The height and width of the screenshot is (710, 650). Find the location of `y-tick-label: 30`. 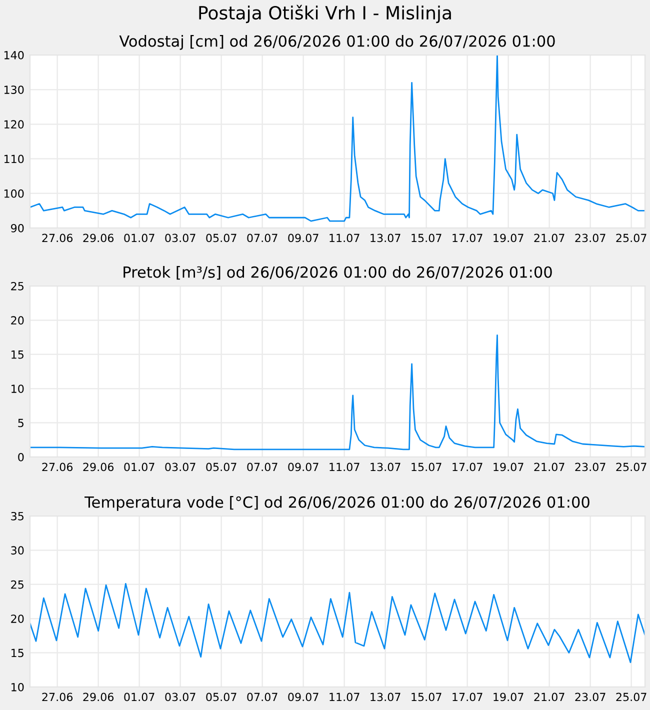

y-tick-label: 30 is located at coordinates (17, 550).